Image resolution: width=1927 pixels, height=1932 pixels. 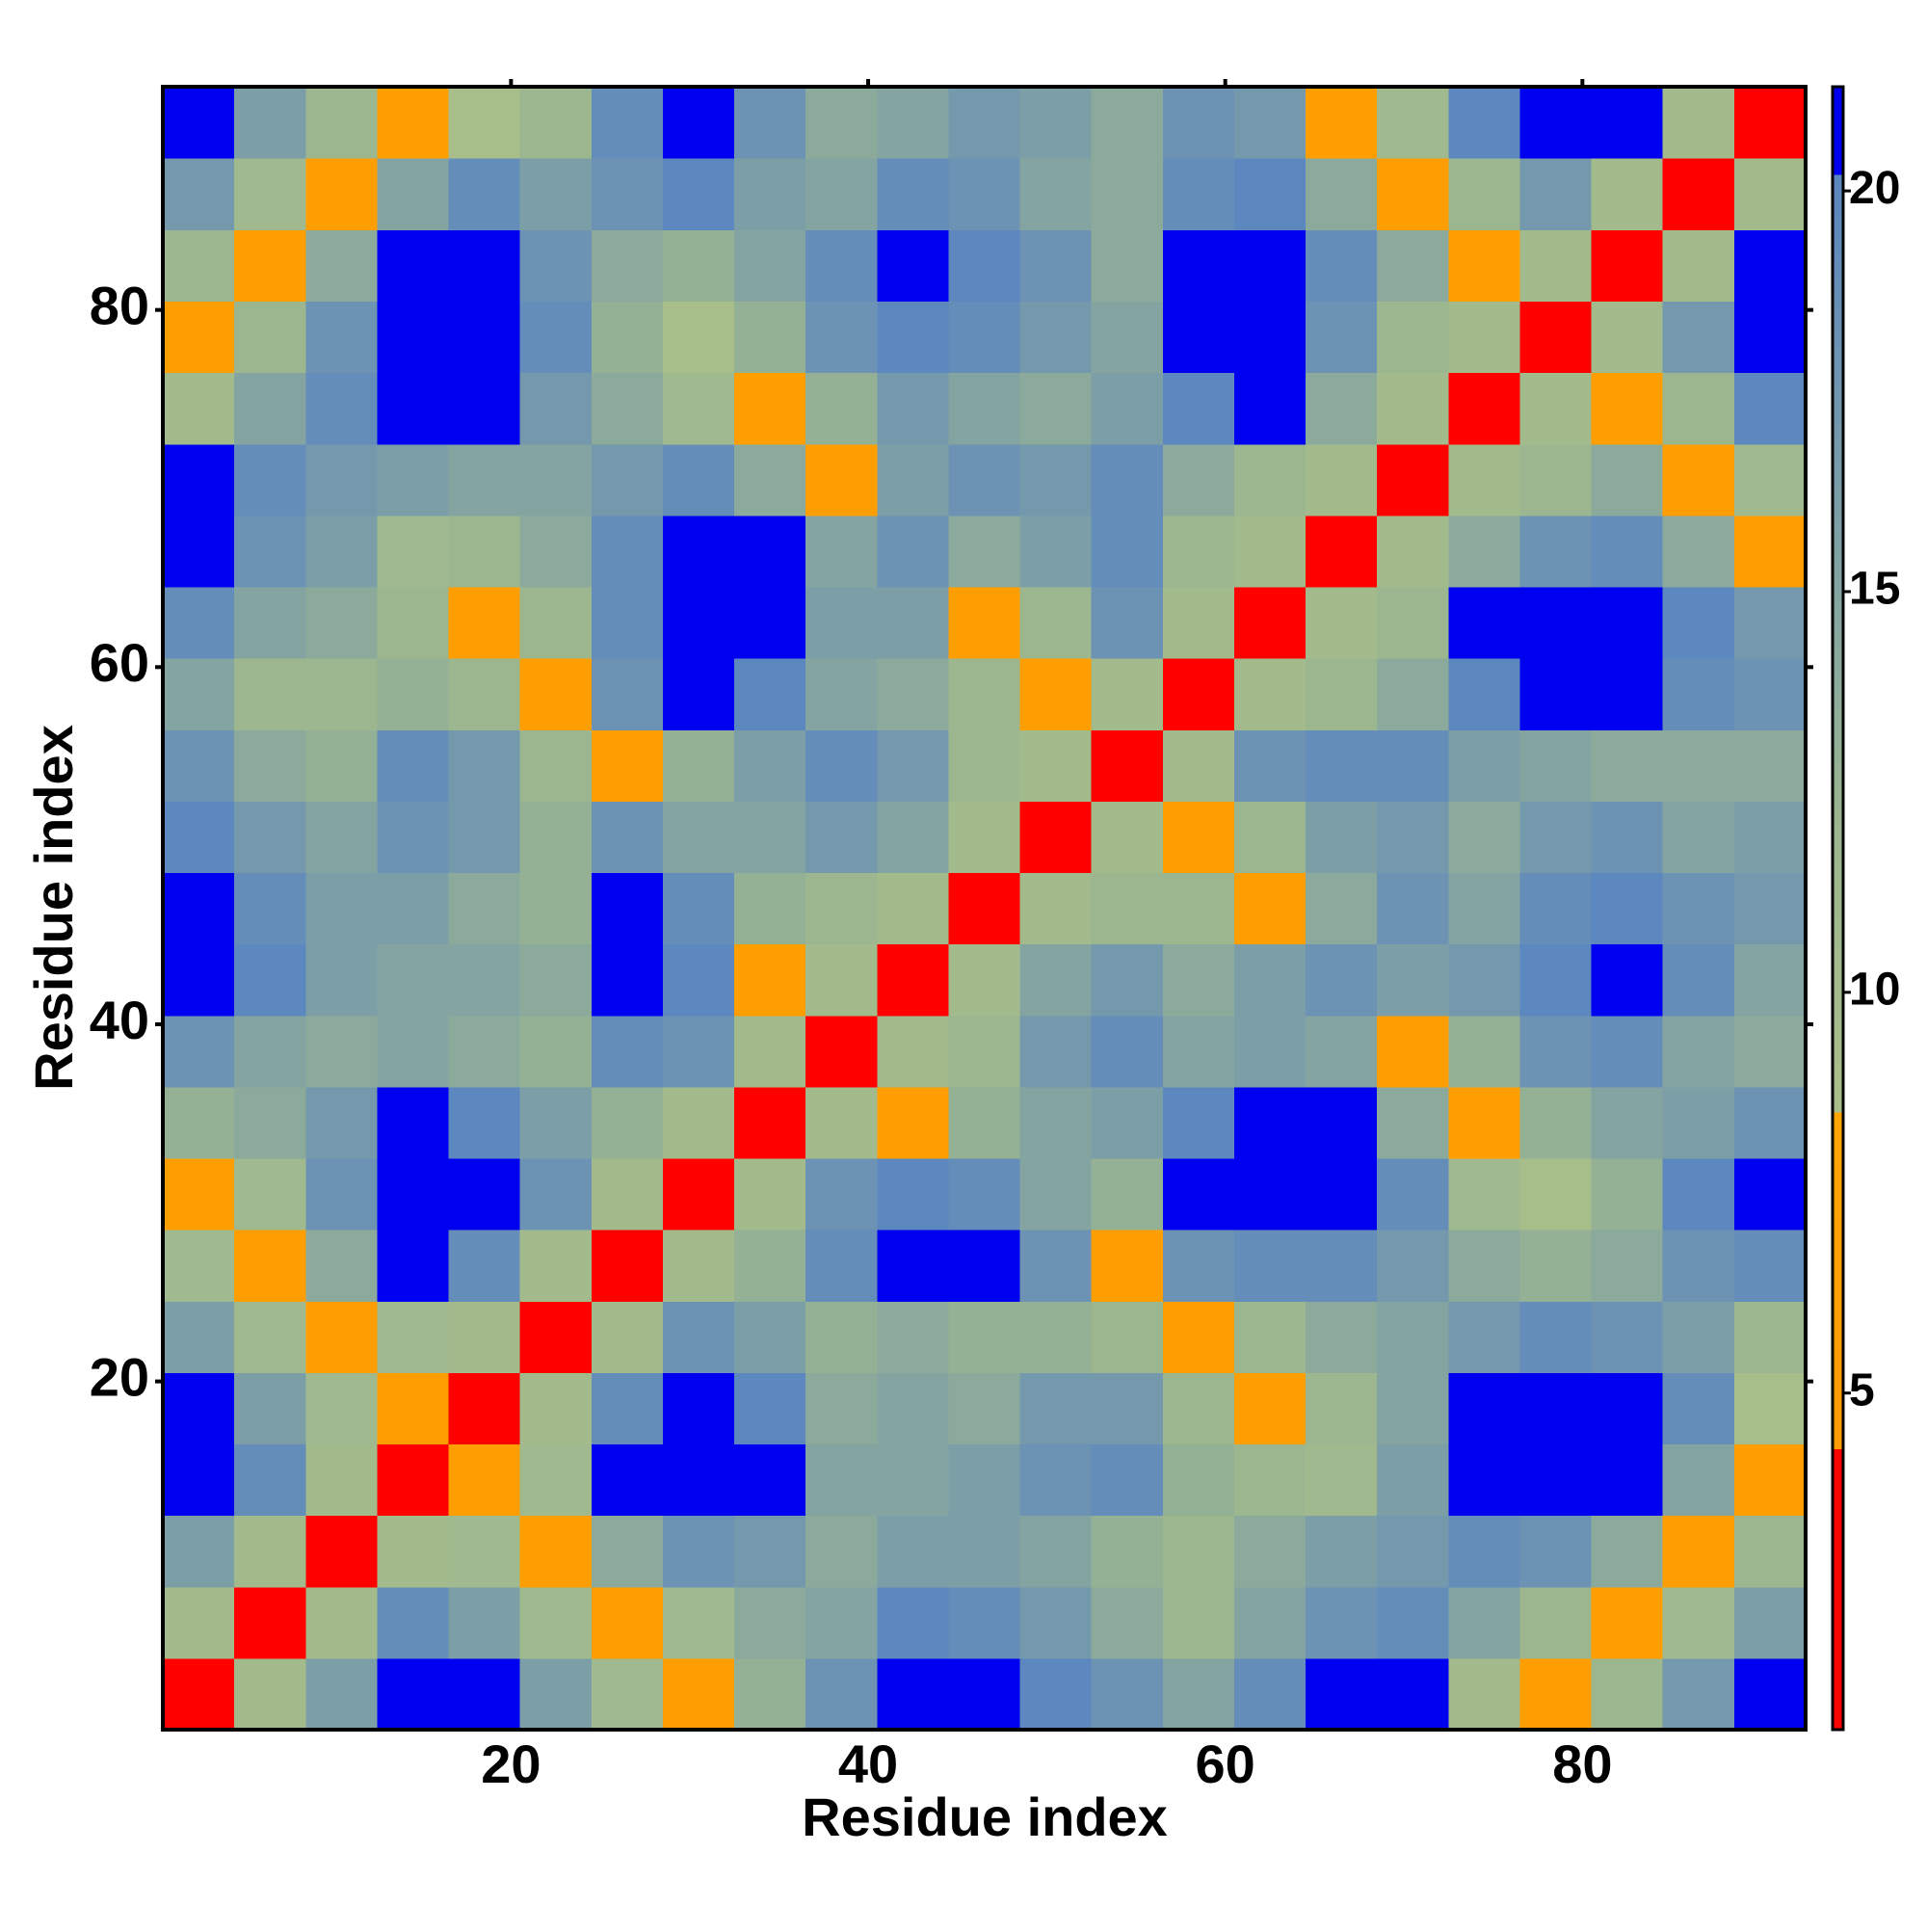 What do you see at coordinates (120, 1376) in the screenshot?
I see `y-tick-label: 20` at bounding box center [120, 1376].